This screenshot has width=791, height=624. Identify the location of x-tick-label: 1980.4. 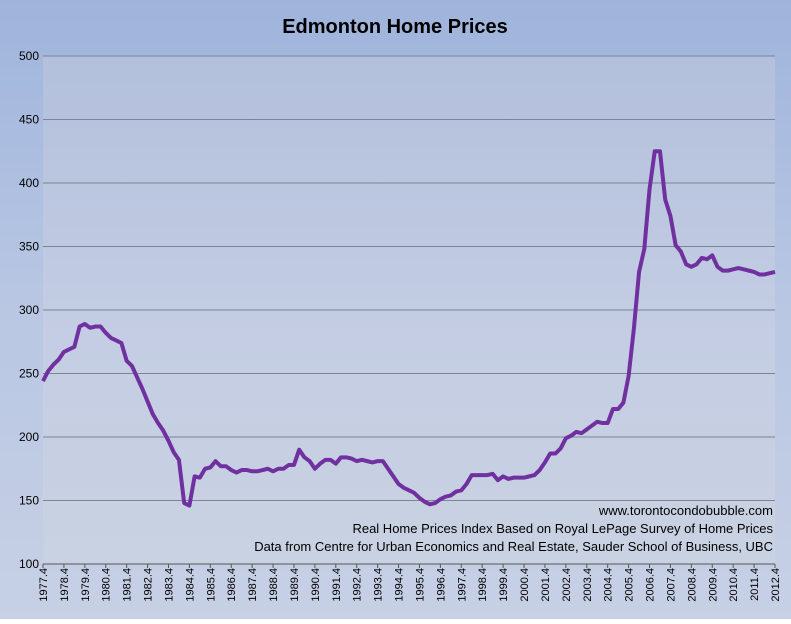
(107, 585).